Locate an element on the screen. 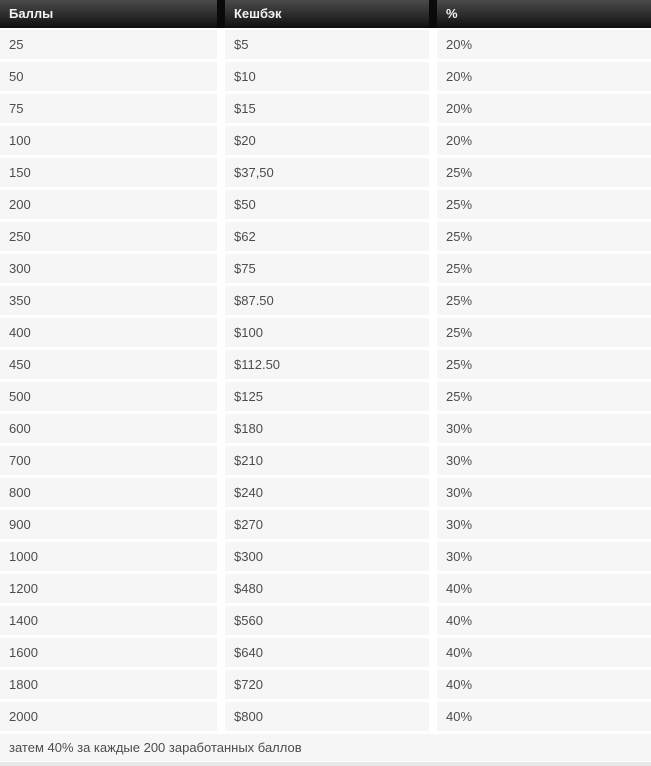 This screenshot has height=766, width=651. cell-cashback: $800 is located at coordinates (327, 716).